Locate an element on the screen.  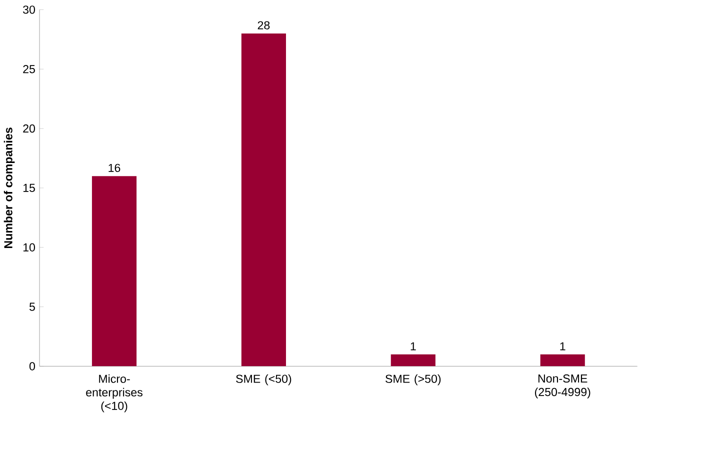
data-label: 28 is located at coordinates (264, 25).